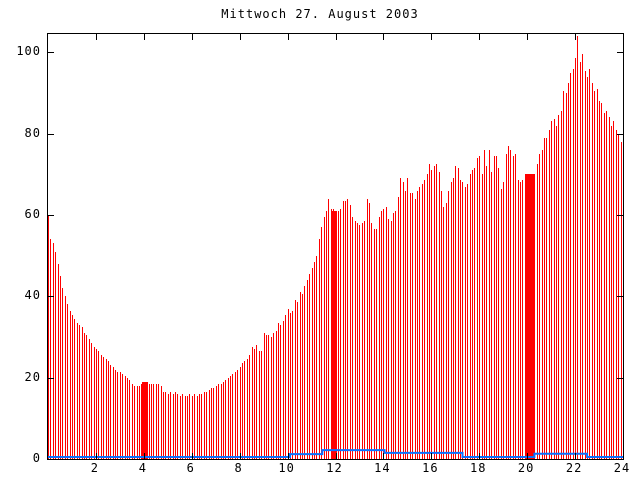  What do you see at coordinates (36, 458) in the screenshot?
I see `y-tick-label: 0` at bounding box center [36, 458].